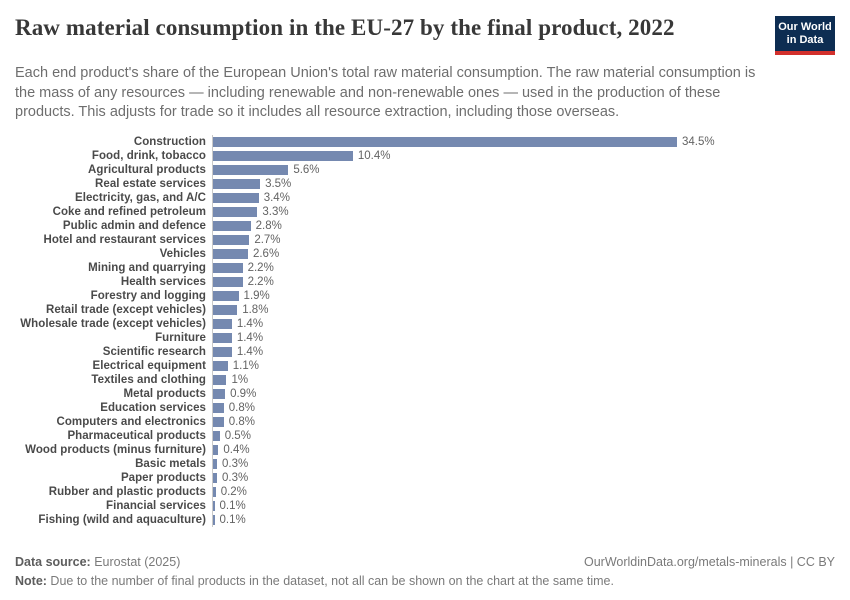  Describe the element at coordinates (232, 505) in the screenshot. I see `value-label: 0.1%` at that location.